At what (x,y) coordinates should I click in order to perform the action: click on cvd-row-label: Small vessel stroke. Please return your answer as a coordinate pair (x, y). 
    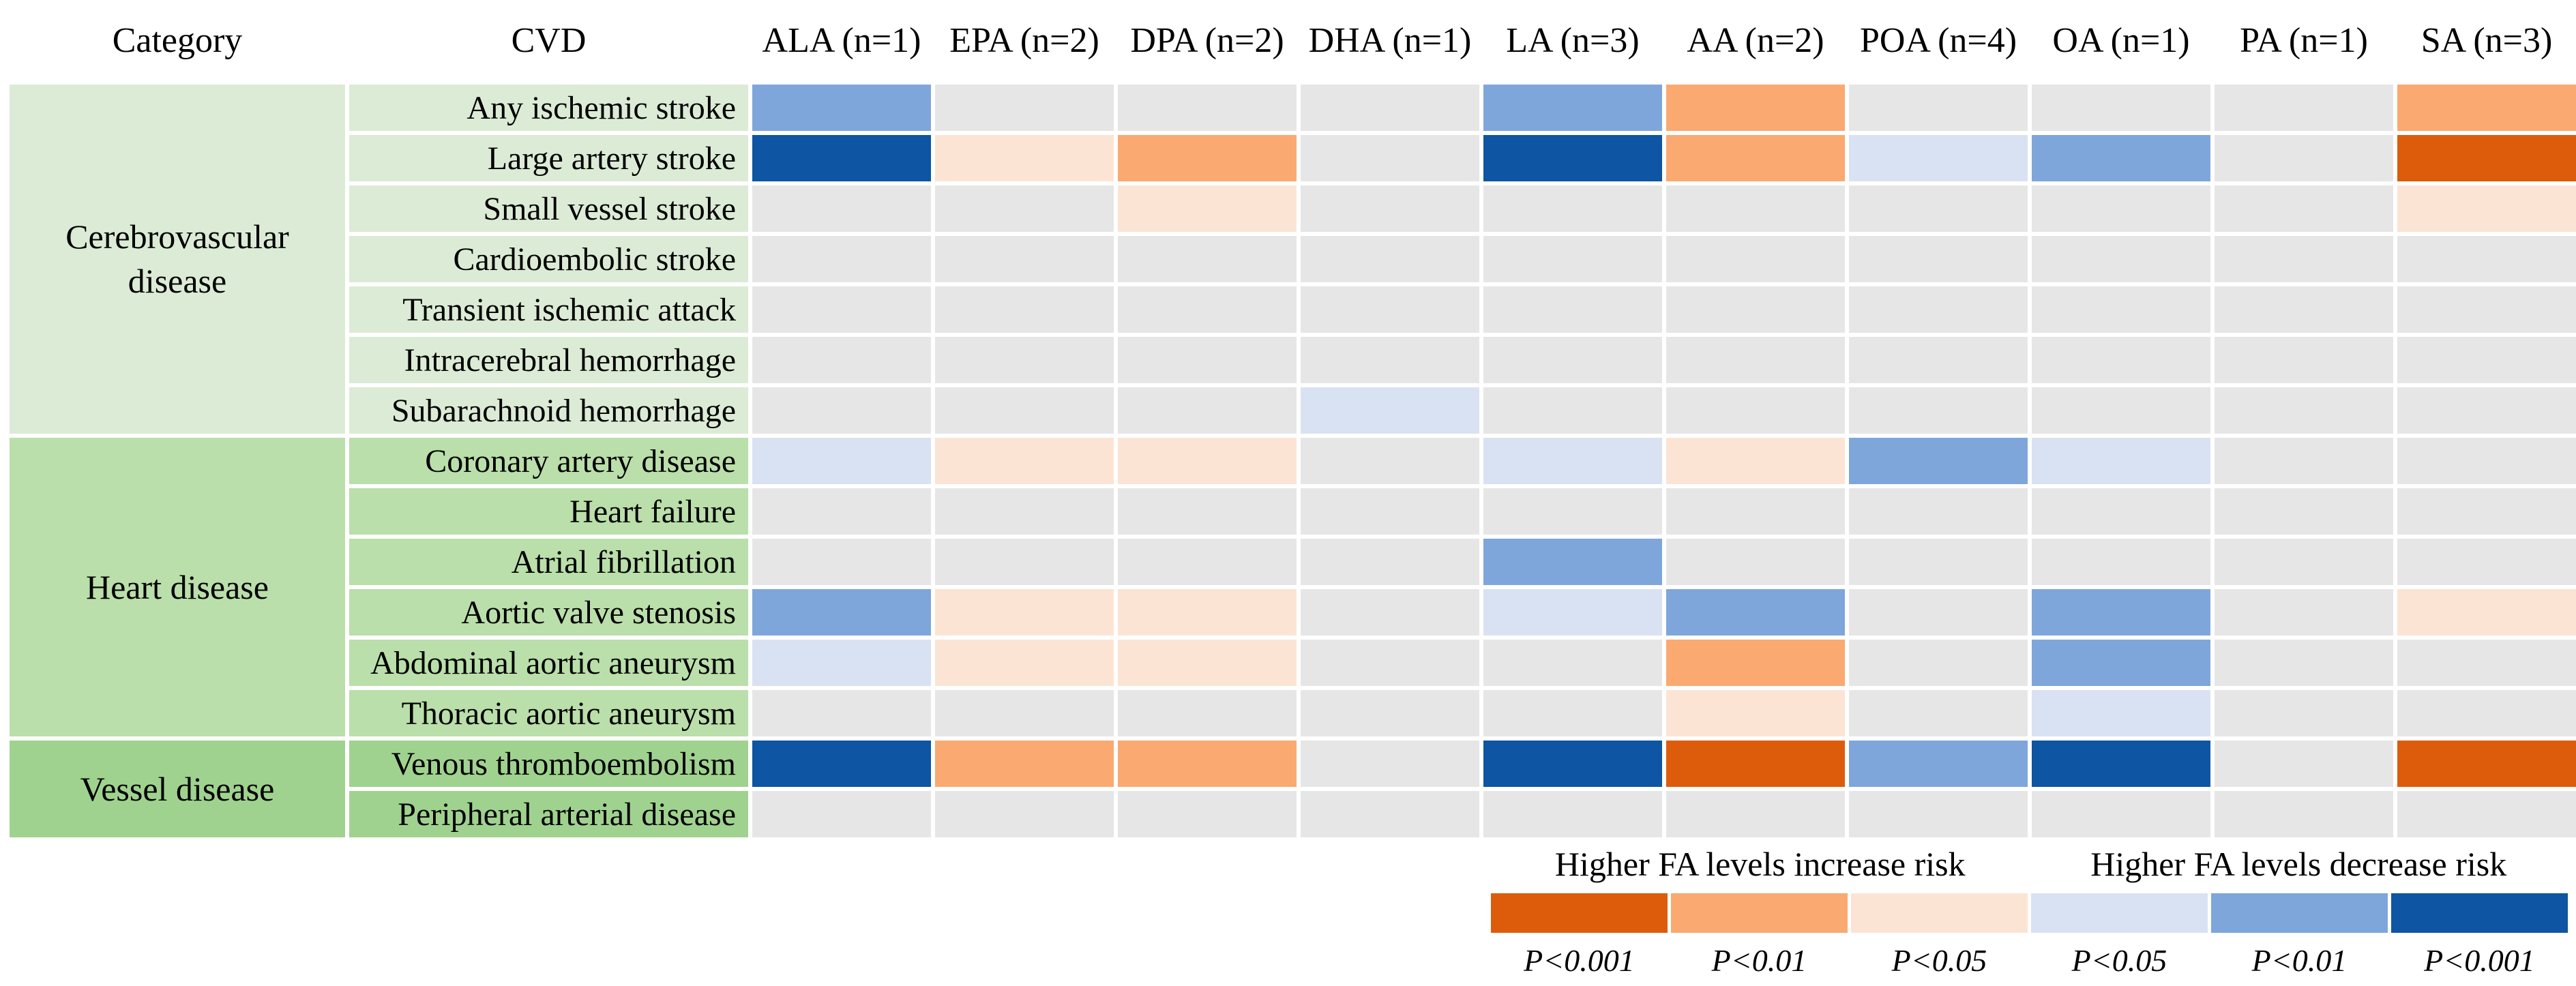
    Looking at the image, I should click on (548, 208).